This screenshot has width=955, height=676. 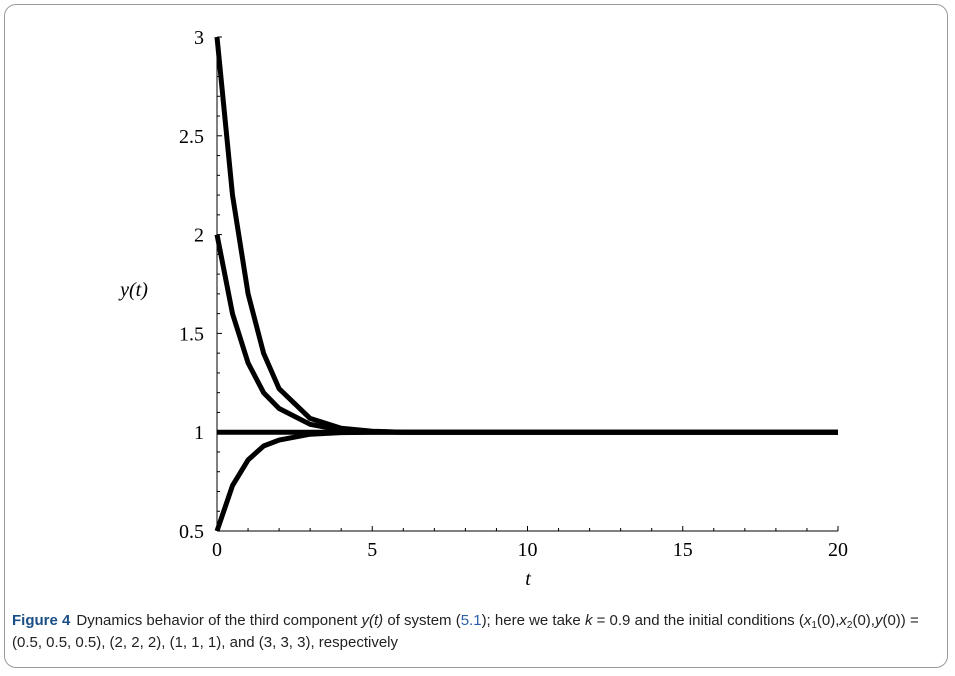 What do you see at coordinates (372, 620) in the screenshot?
I see `caption-y-t: y(t)` at bounding box center [372, 620].